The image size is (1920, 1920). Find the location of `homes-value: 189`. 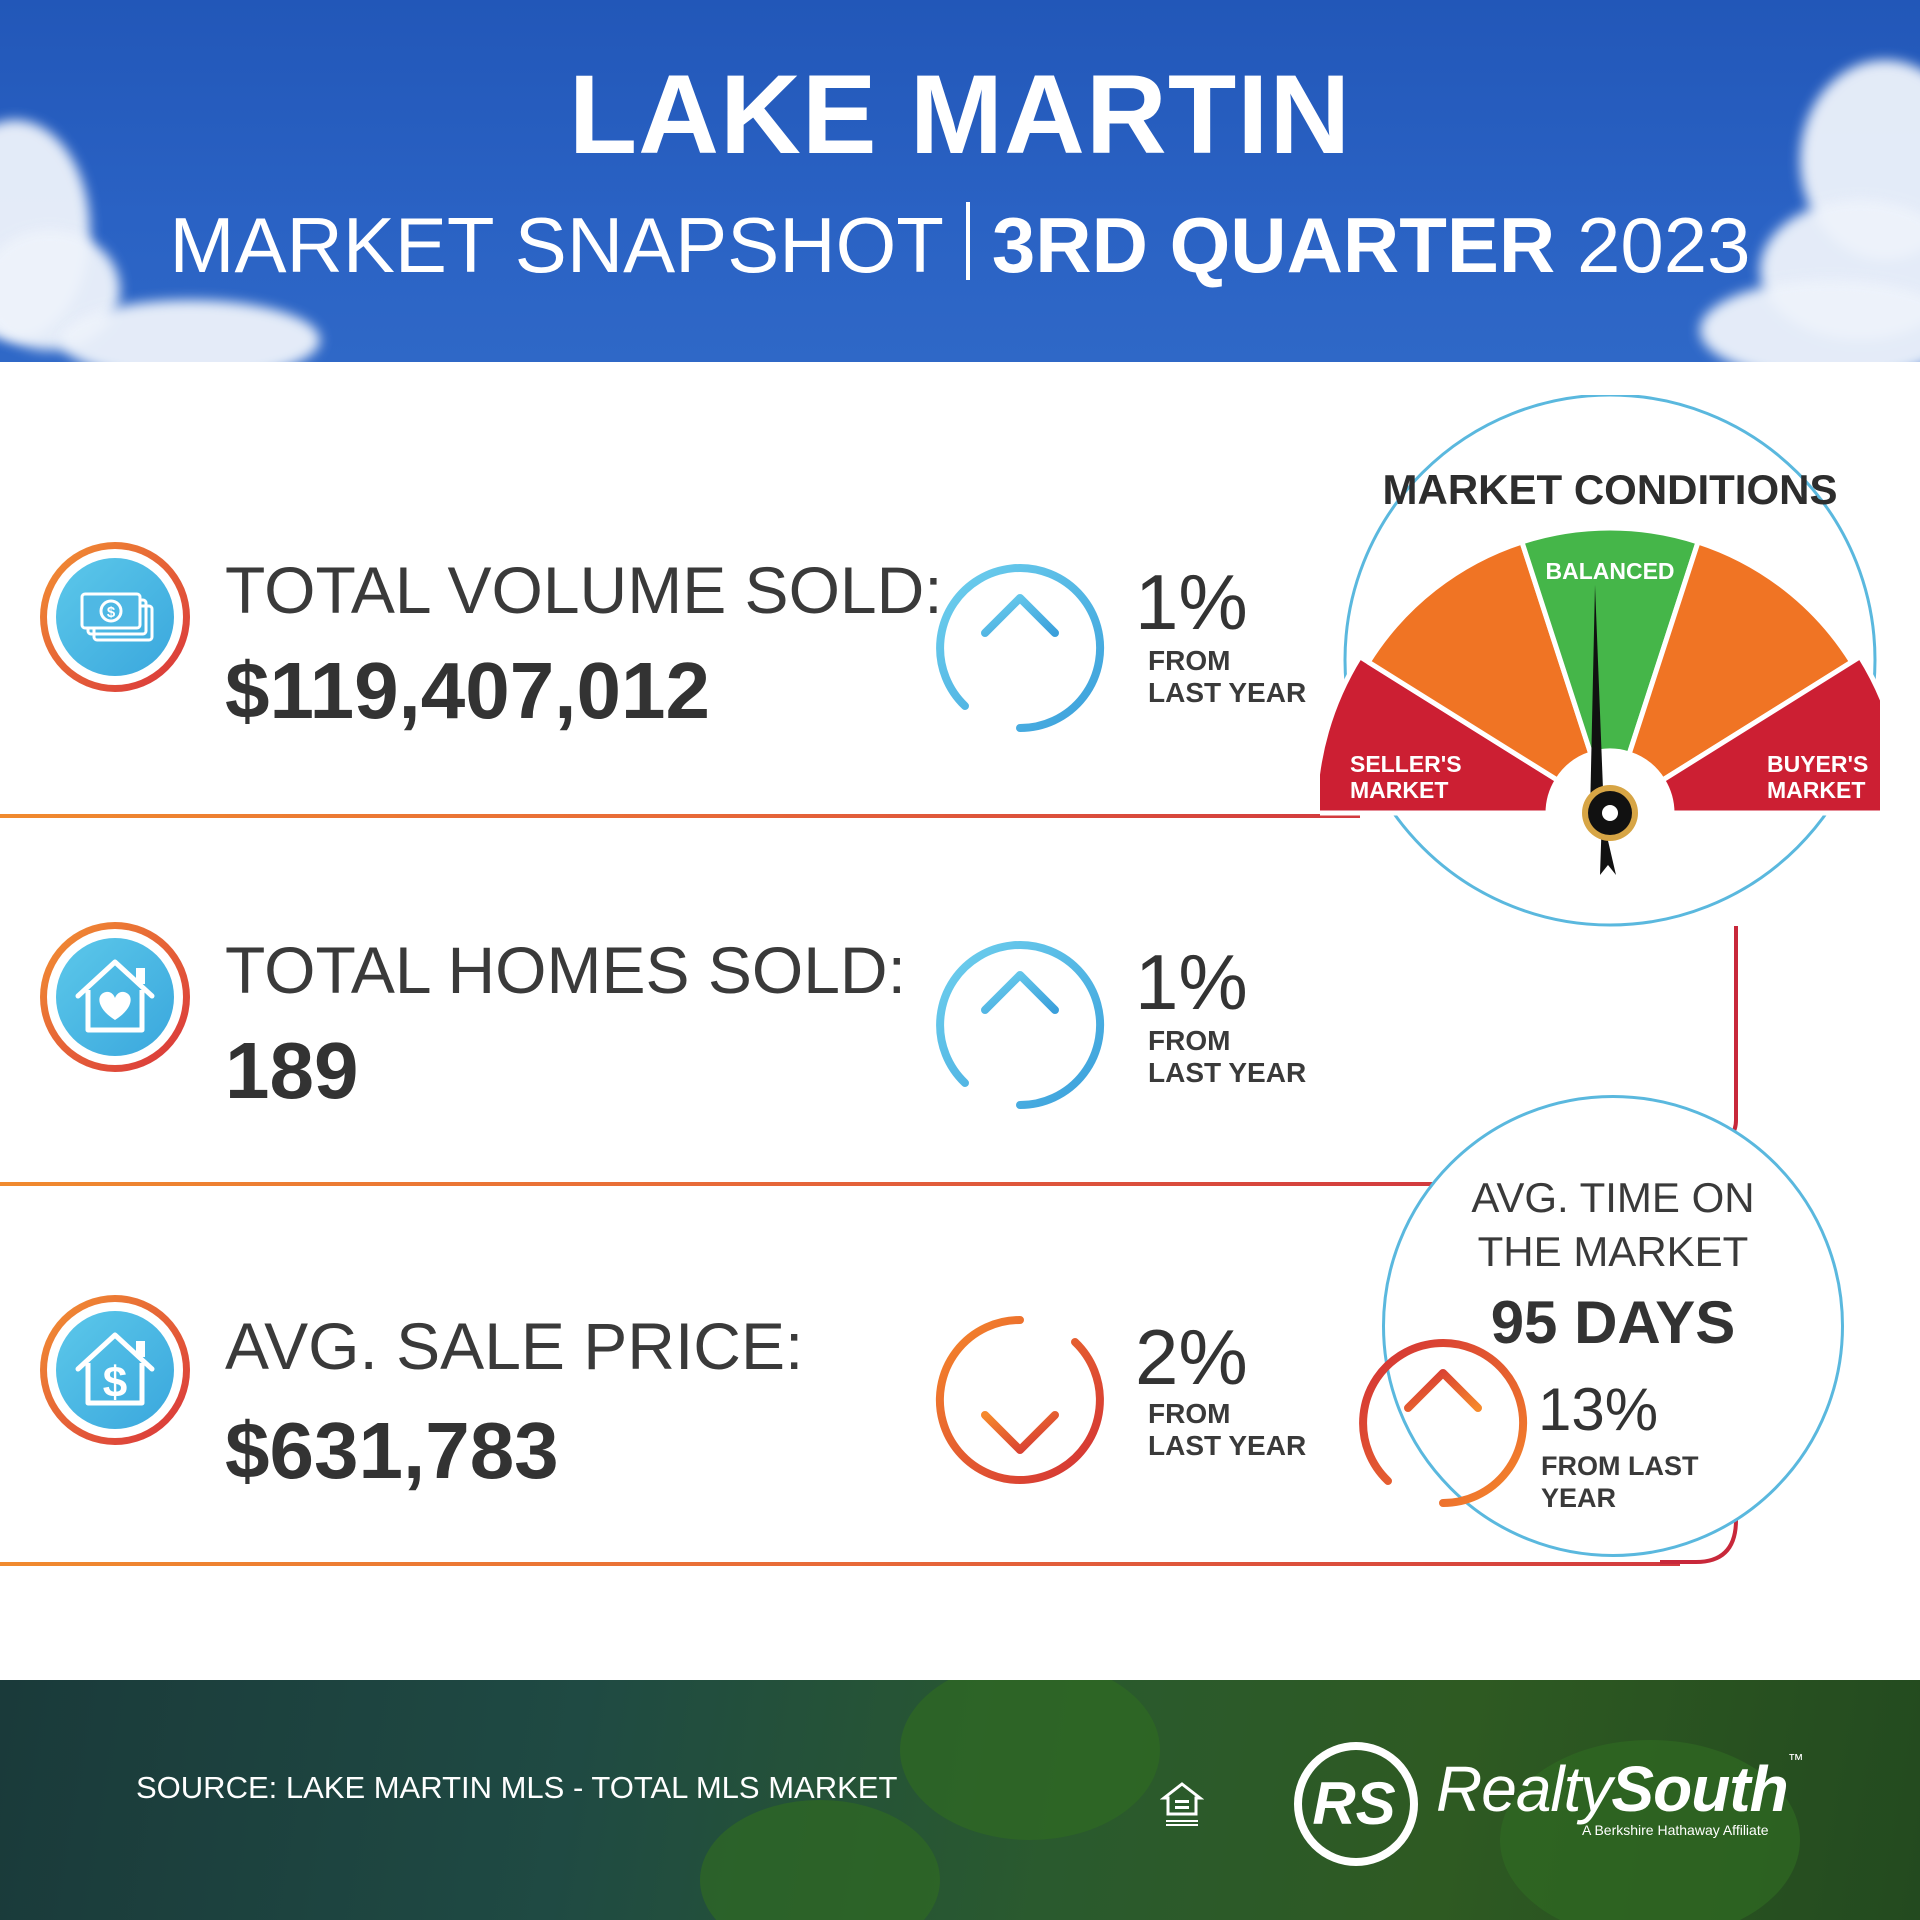

homes-value: 189 is located at coordinates (292, 1070).